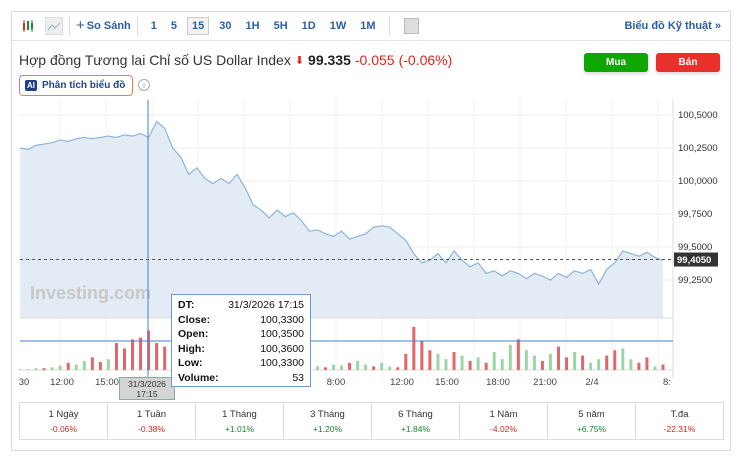  What do you see at coordinates (329, 60) in the screenshot?
I see `last-price: 99.335` at bounding box center [329, 60].